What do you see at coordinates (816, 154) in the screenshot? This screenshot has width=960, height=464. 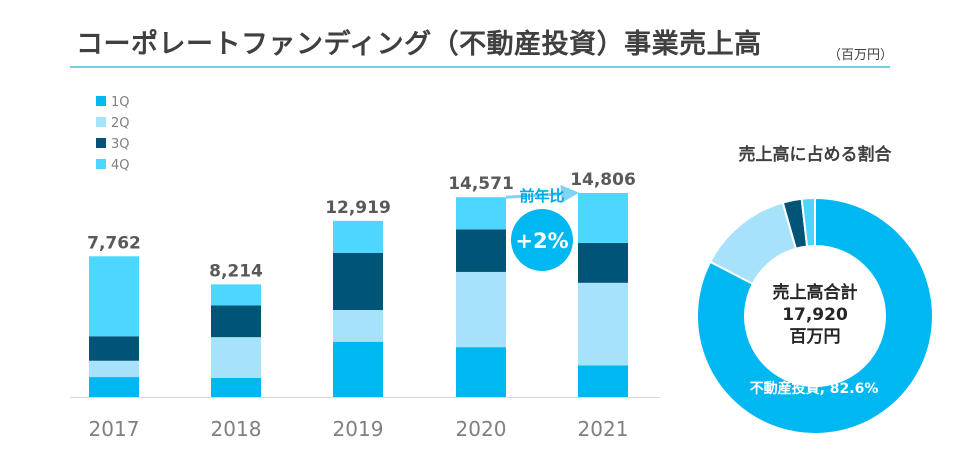 I see `donut-title: 売上高に占める割合` at bounding box center [816, 154].